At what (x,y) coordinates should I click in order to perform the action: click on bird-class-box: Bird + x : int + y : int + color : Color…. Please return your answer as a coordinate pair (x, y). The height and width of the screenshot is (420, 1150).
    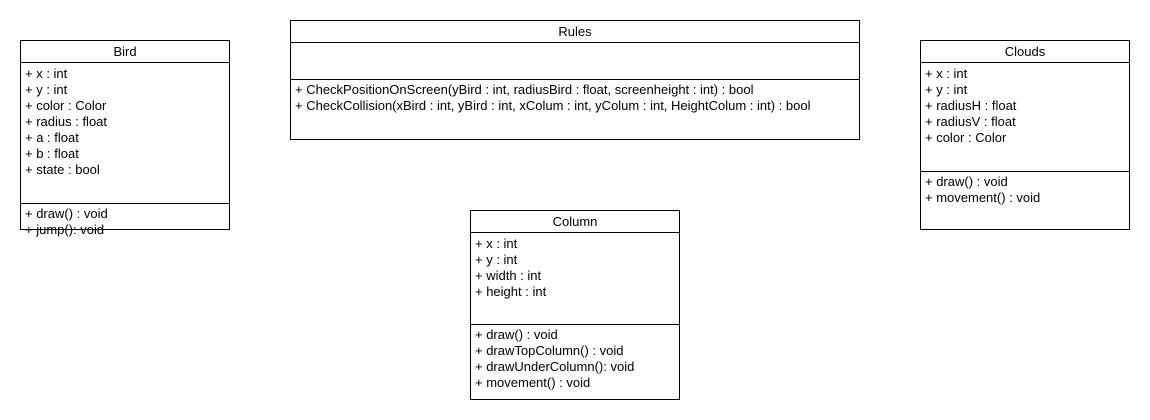
    Looking at the image, I should click on (125, 138).